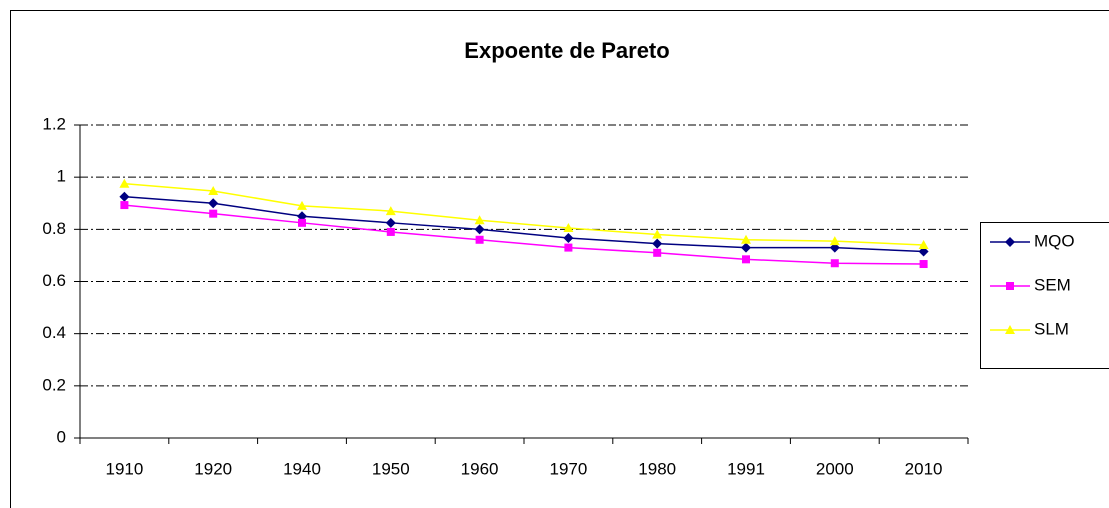  What do you see at coordinates (566, 50) in the screenshot?
I see `chart-title: Expoente de Pareto` at bounding box center [566, 50].